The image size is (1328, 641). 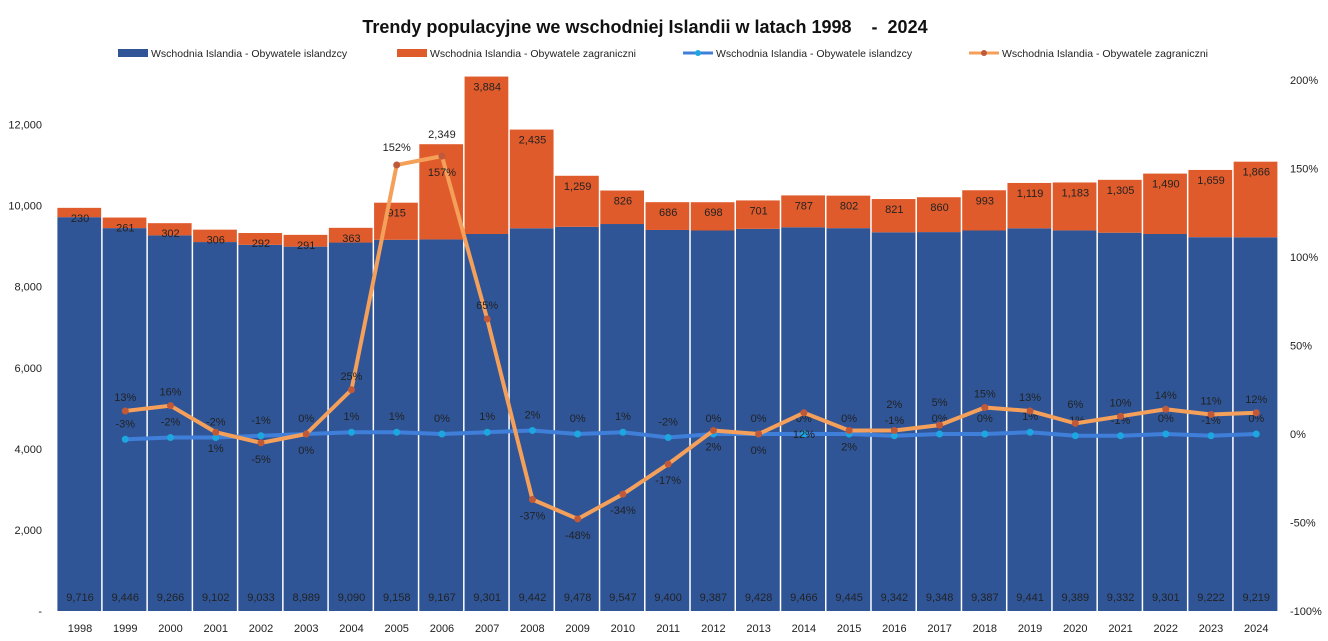 I want to click on y-right-tick-label: 50%, so click(x=1301, y=347).